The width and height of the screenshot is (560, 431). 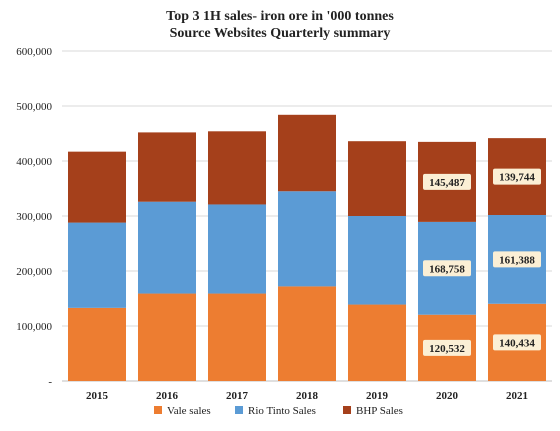 I want to click on data-label: 168,758, so click(x=447, y=268).